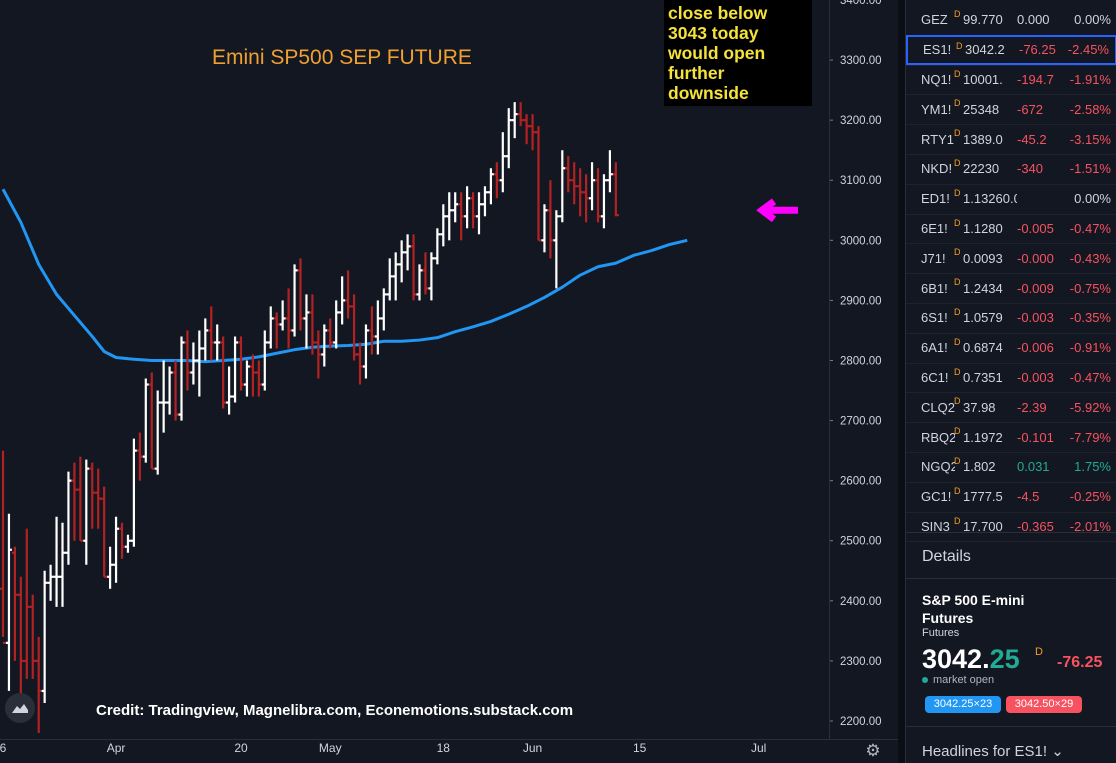 The width and height of the screenshot is (1116, 763). Describe the element at coordinates (937, 169) in the screenshot. I see `watchlist-symbol: NKD!` at that location.